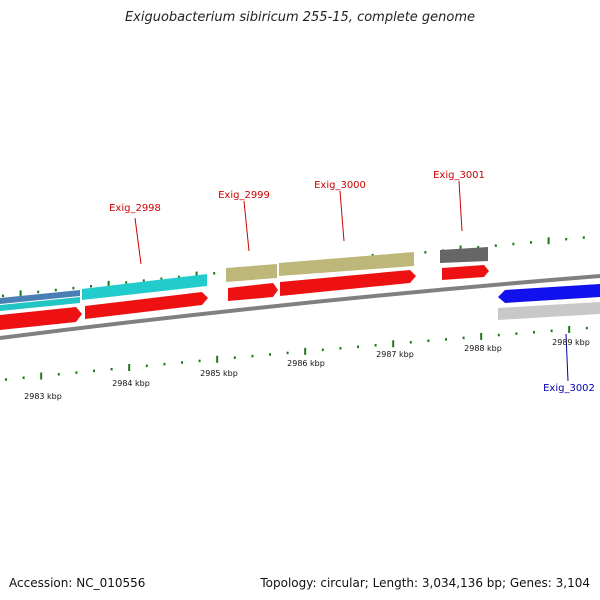 This screenshot has width=600, height=600. I want to click on cds-arrow-reverse, so click(549, 293).